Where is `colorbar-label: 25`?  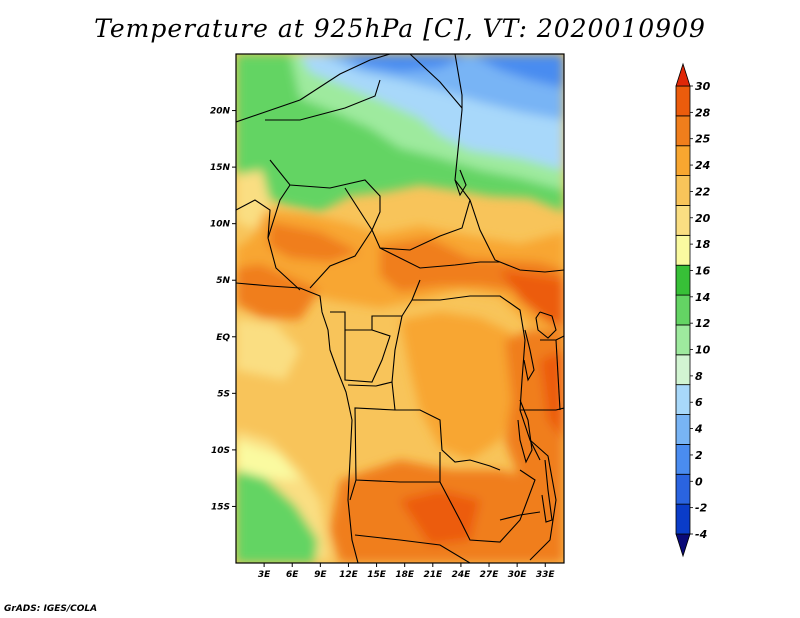 colorbar-label: 25 is located at coordinates (703, 139).